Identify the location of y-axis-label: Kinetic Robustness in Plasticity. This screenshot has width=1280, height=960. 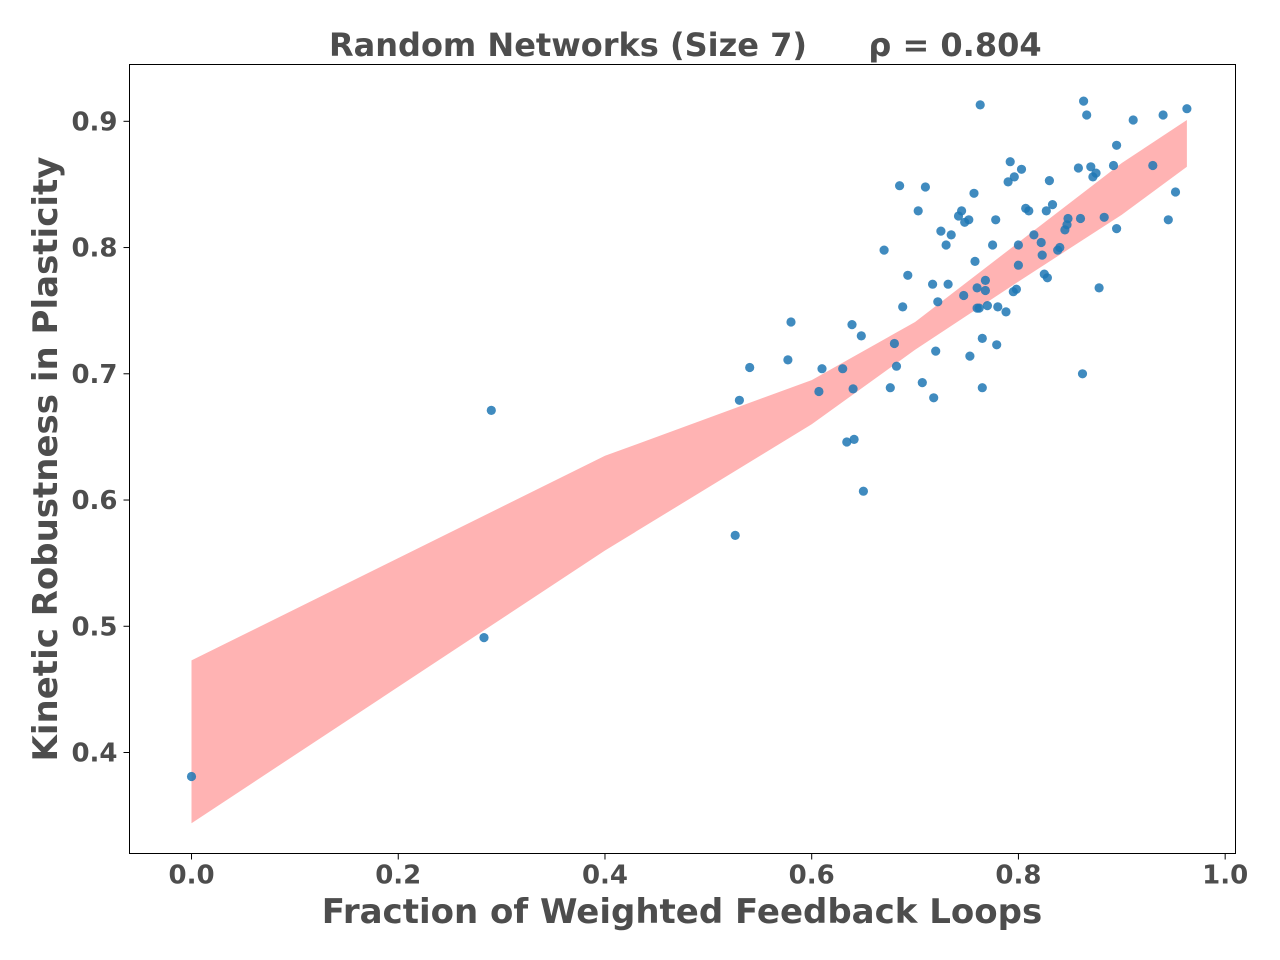
(46, 459).